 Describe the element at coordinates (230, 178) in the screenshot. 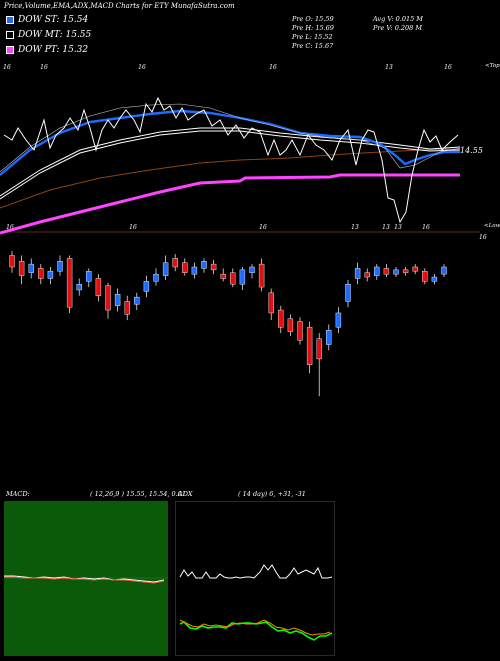

I see `ema-mid-line` at that location.